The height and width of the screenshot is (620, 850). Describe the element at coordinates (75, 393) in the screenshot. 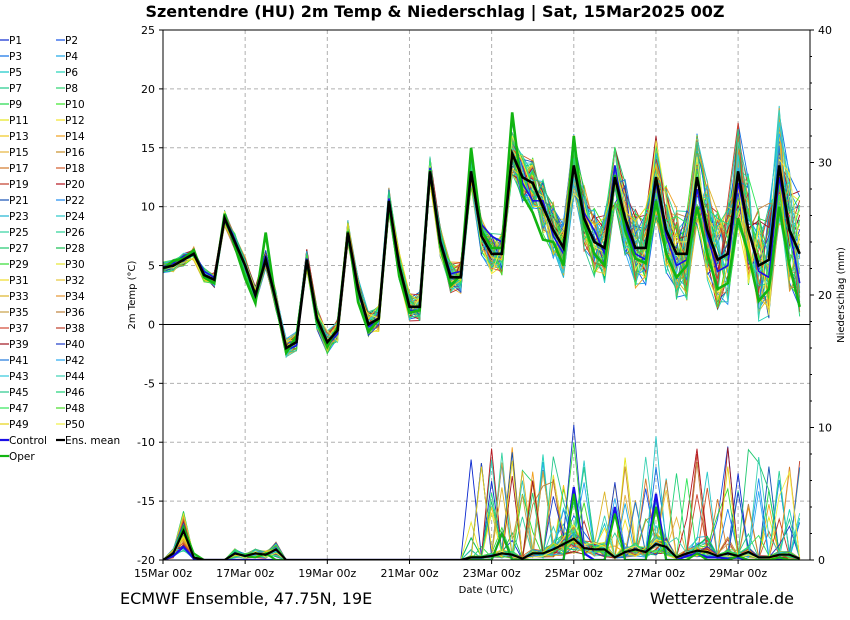

I see `legend-label-p46: P46` at that location.